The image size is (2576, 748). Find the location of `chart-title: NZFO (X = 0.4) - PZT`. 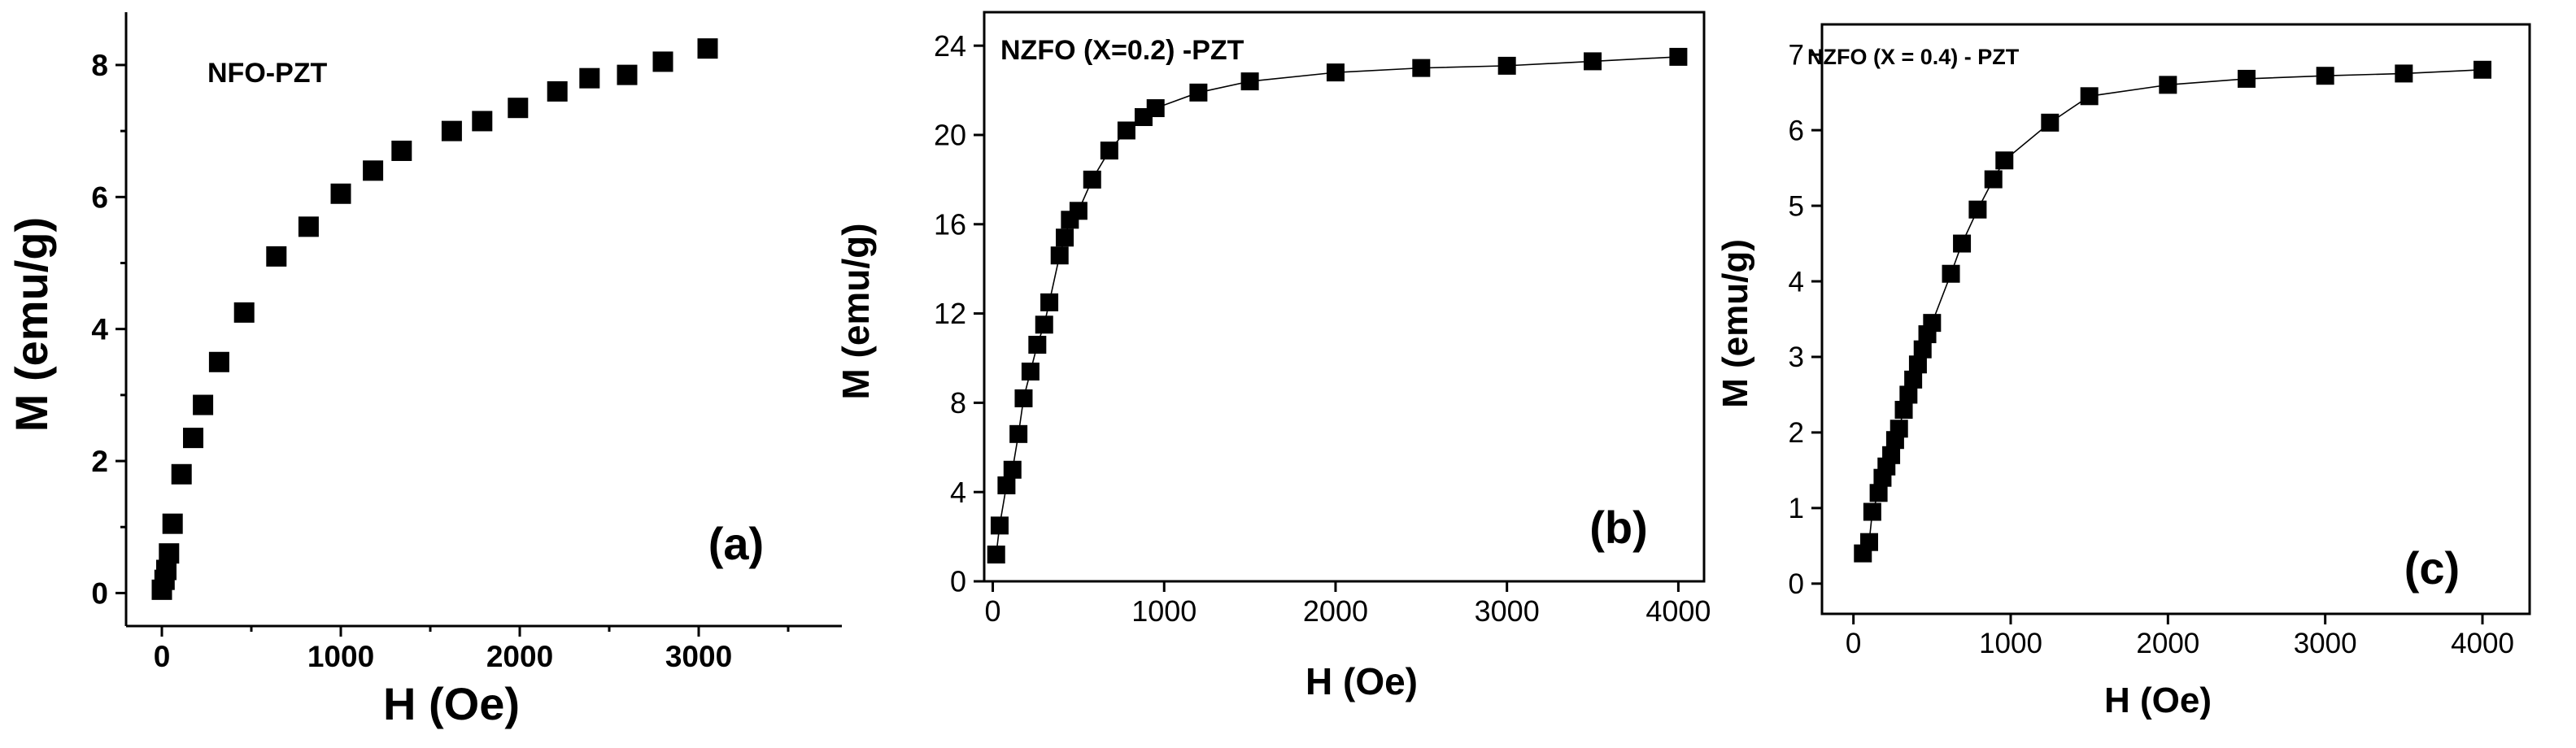

chart-title: NZFO (X = 0.4) - PZT is located at coordinates (1913, 57).